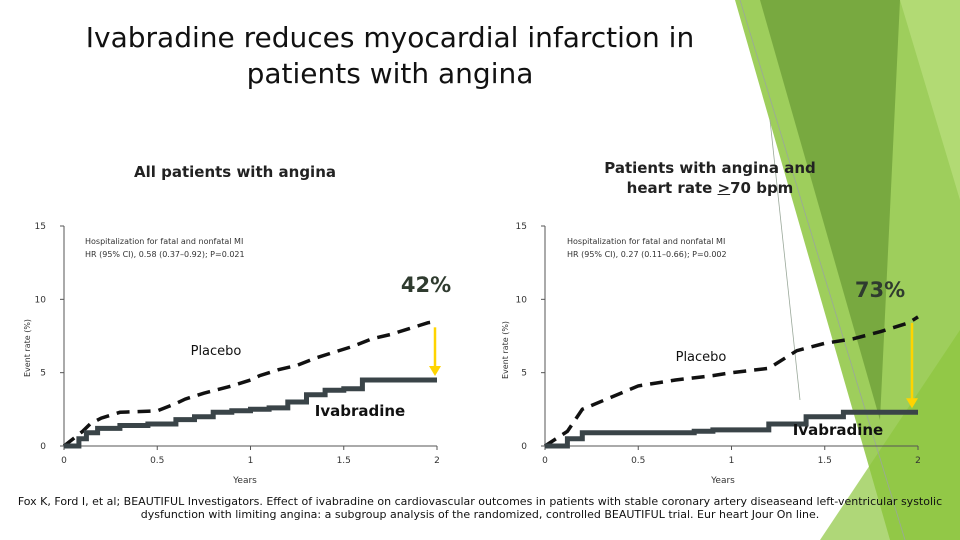 The image size is (960, 540). I want to click on decor-green-light, so click(930, 100).